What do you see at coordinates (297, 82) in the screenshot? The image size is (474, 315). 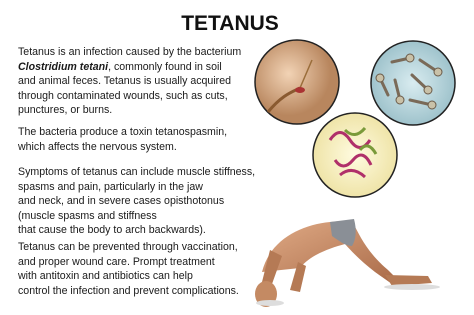 I see `wound-illustration` at bounding box center [297, 82].